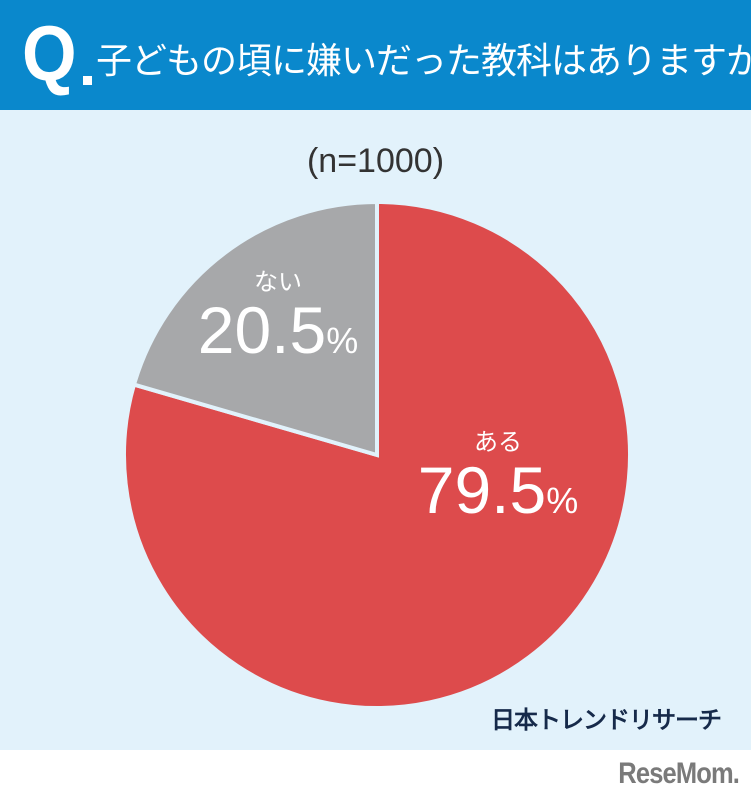 This screenshot has height=795, width=751. What do you see at coordinates (482, 490) in the screenshot?
I see `slice-value: 79.5` at bounding box center [482, 490].